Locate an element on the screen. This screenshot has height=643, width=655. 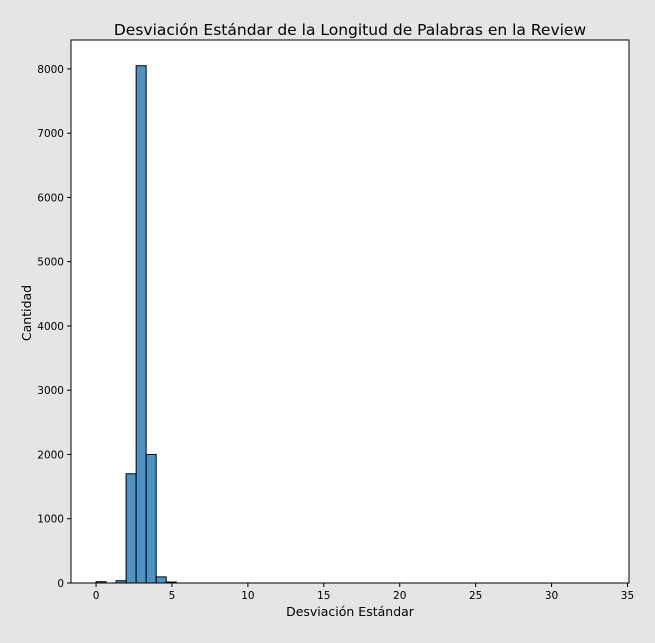
x-tick-label: 20 is located at coordinates (399, 596).